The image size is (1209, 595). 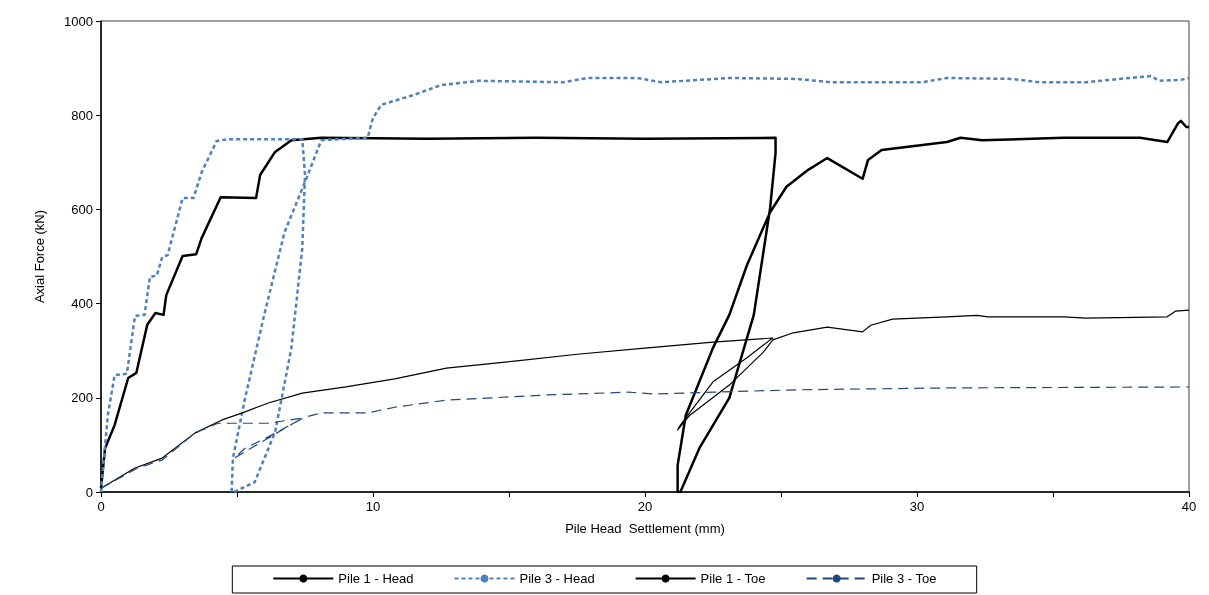 I want to click on x-tick-label: 0, so click(x=101, y=506).